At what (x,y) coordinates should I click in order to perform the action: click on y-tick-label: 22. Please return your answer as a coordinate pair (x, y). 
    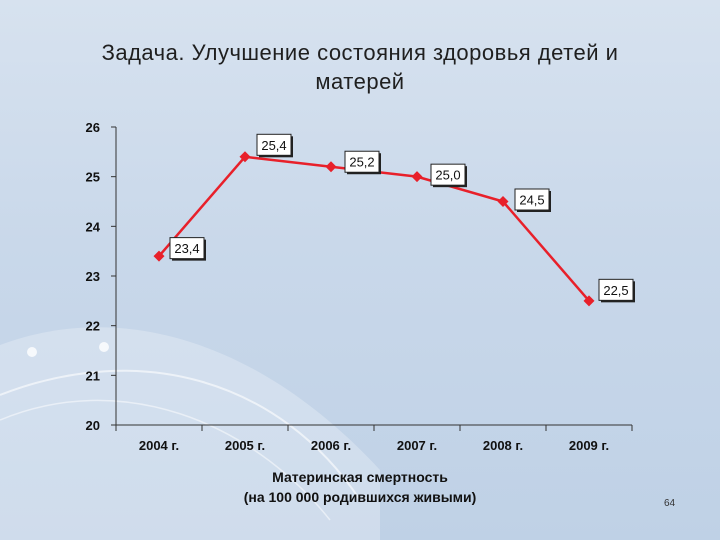
    Looking at the image, I should click on (93, 326).